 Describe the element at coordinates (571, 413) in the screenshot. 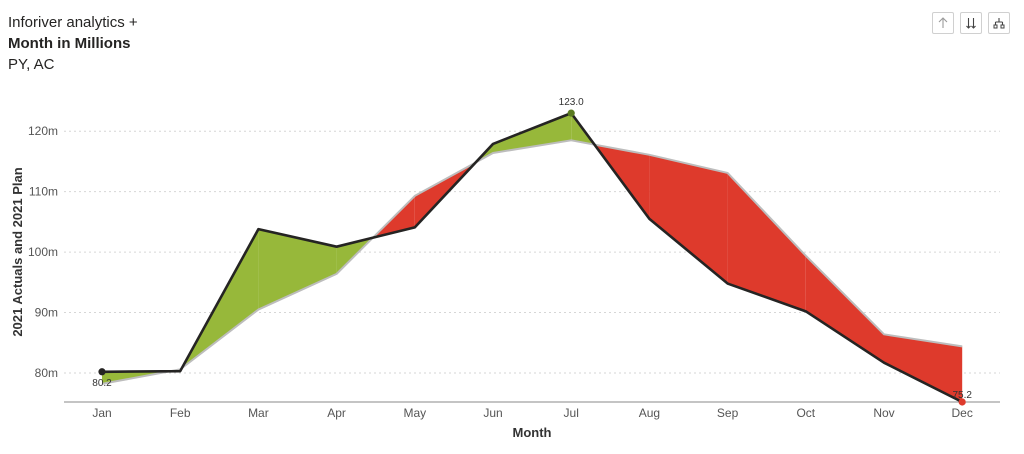

I see `x-tick-label: Jul` at that location.